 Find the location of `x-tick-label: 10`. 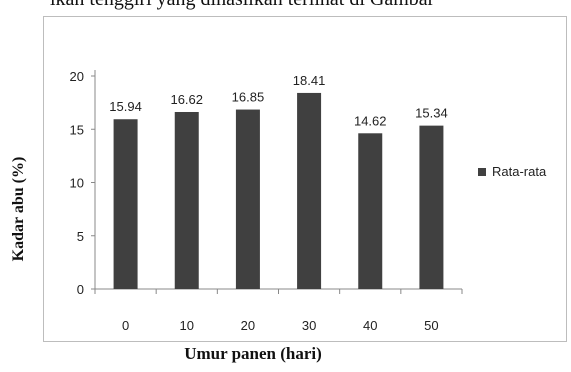

x-tick-label: 10 is located at coordinates (187, 325).